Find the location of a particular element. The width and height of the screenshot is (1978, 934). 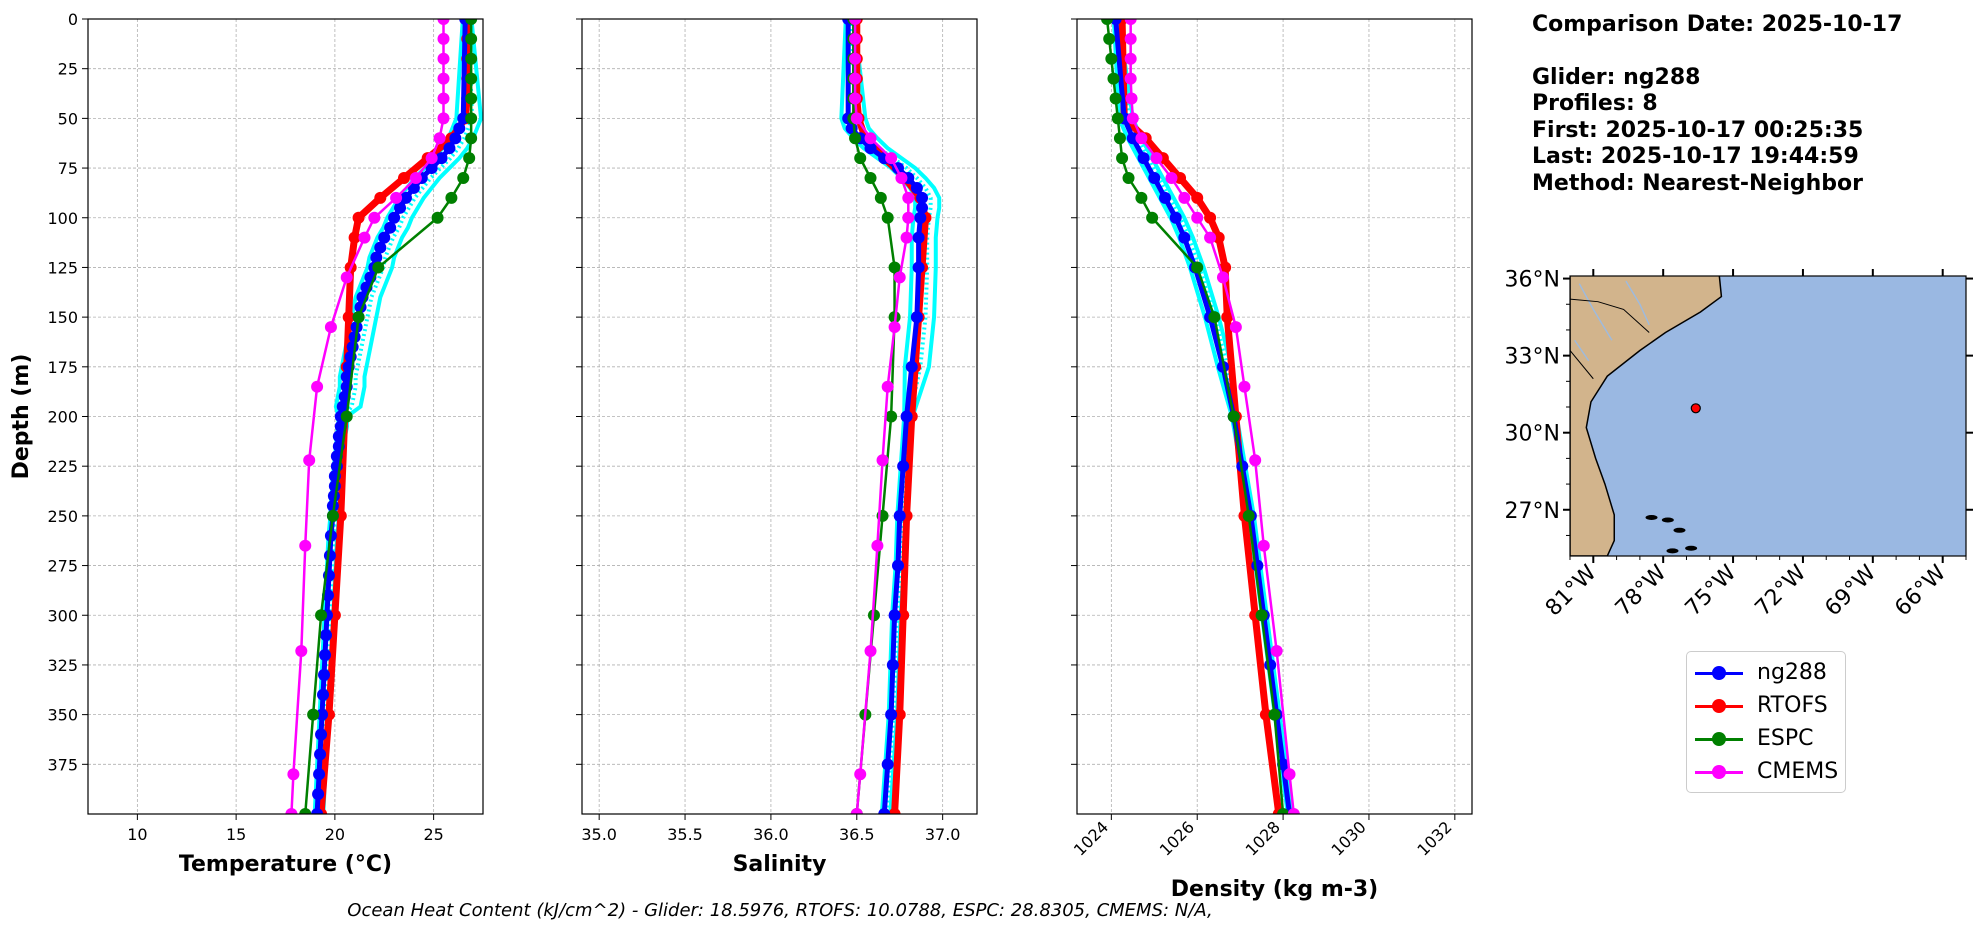

legend-swatch-rtofs is located at coordinates (1719, 706).